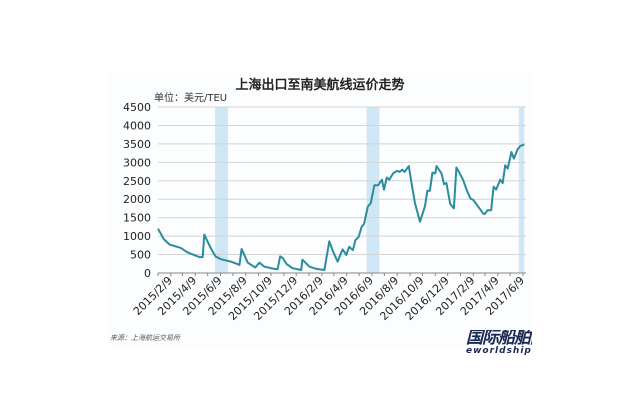 The width and height of the screenshot is (640, 400). Describe the element at coordinates (137, 181) in the screenshot. I see `y-tick-label: 2500` at that location.